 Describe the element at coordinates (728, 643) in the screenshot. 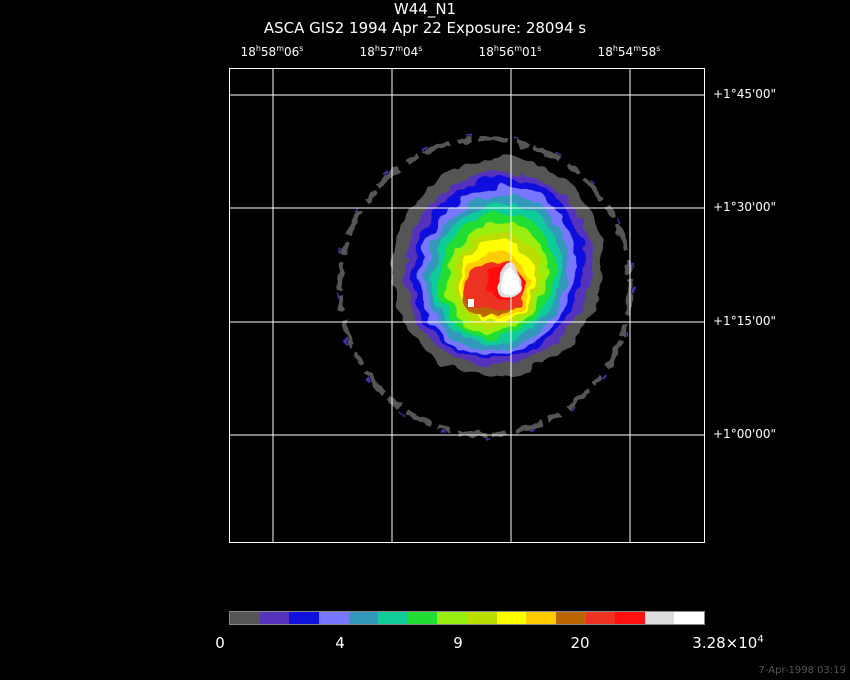

I see `colorbar-max-label: 3.28×104` at that location.